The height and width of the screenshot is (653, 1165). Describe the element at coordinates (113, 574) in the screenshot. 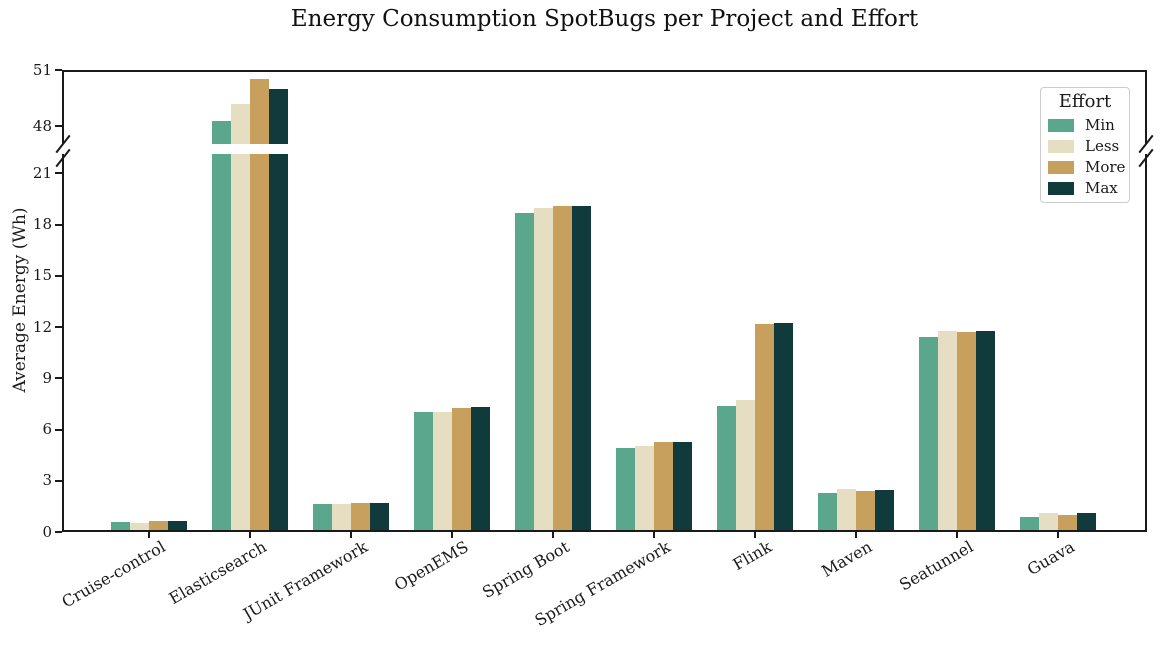

I see `x-tick-label: Cruise-control` at that location.